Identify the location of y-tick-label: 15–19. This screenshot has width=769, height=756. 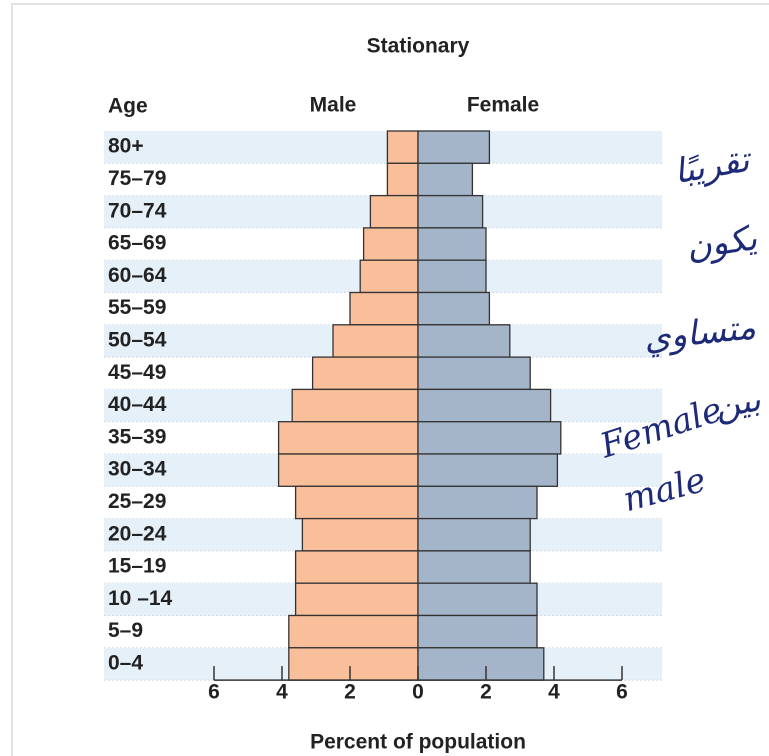
(137, 566).